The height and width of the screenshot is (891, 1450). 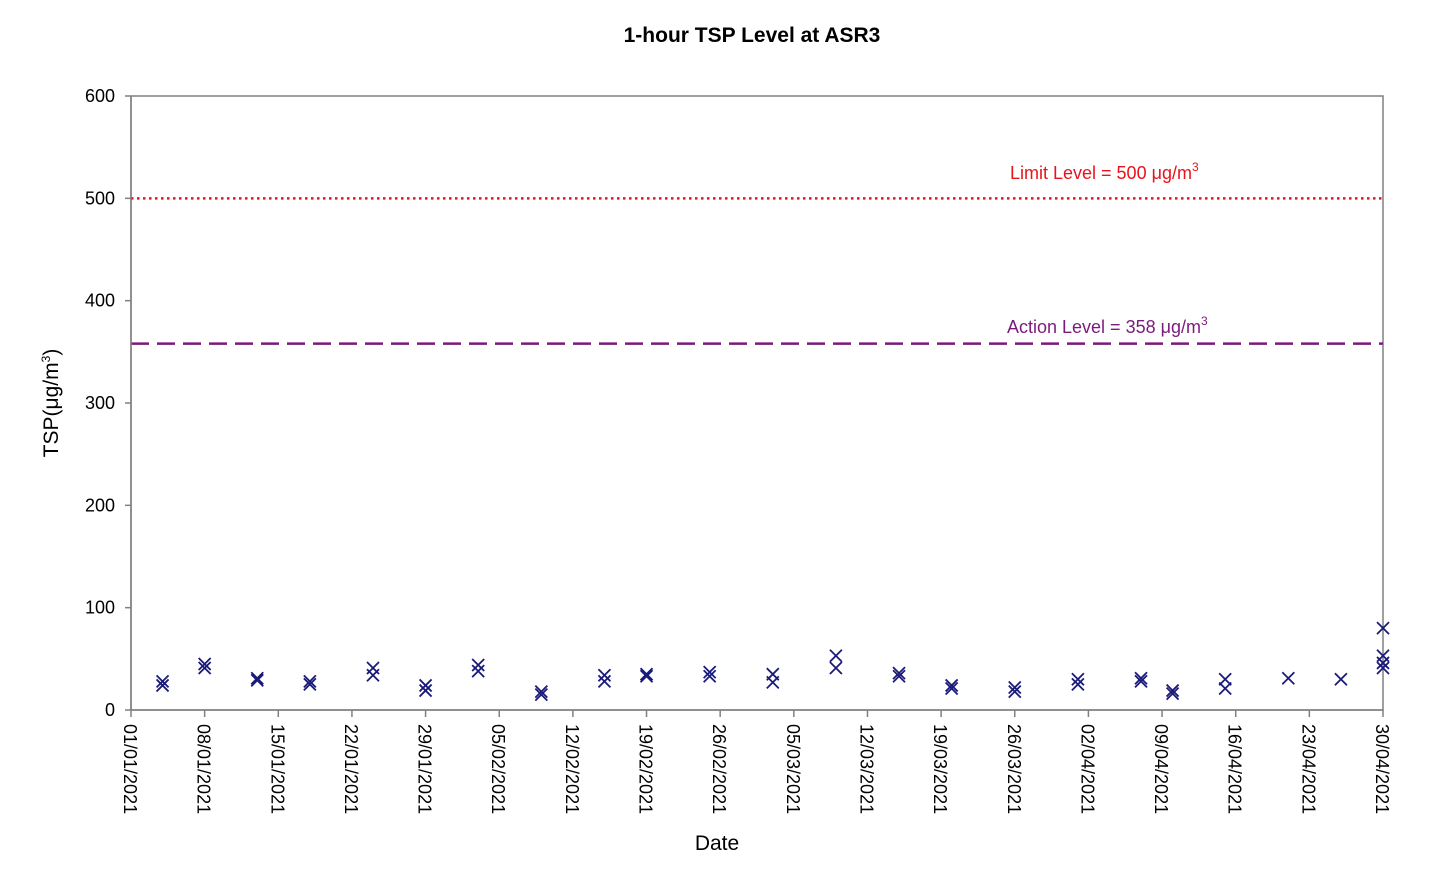 I want to click on y-axis-title: TSP(μg/m3), so click(x=51, y=403).